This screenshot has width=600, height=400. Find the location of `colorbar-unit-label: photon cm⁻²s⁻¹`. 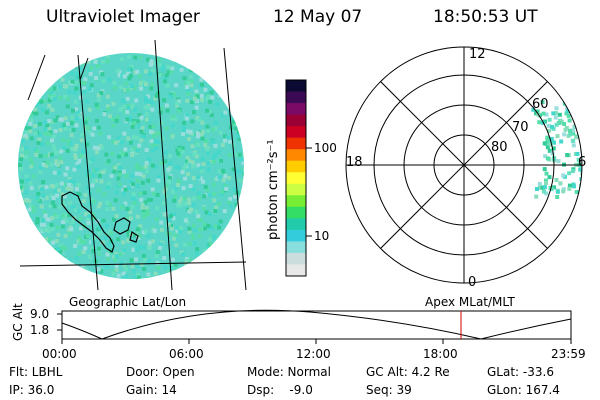

colorbar-unit-label: photon cm⁻²s⁻¹ is located at coordinates (273, 189).